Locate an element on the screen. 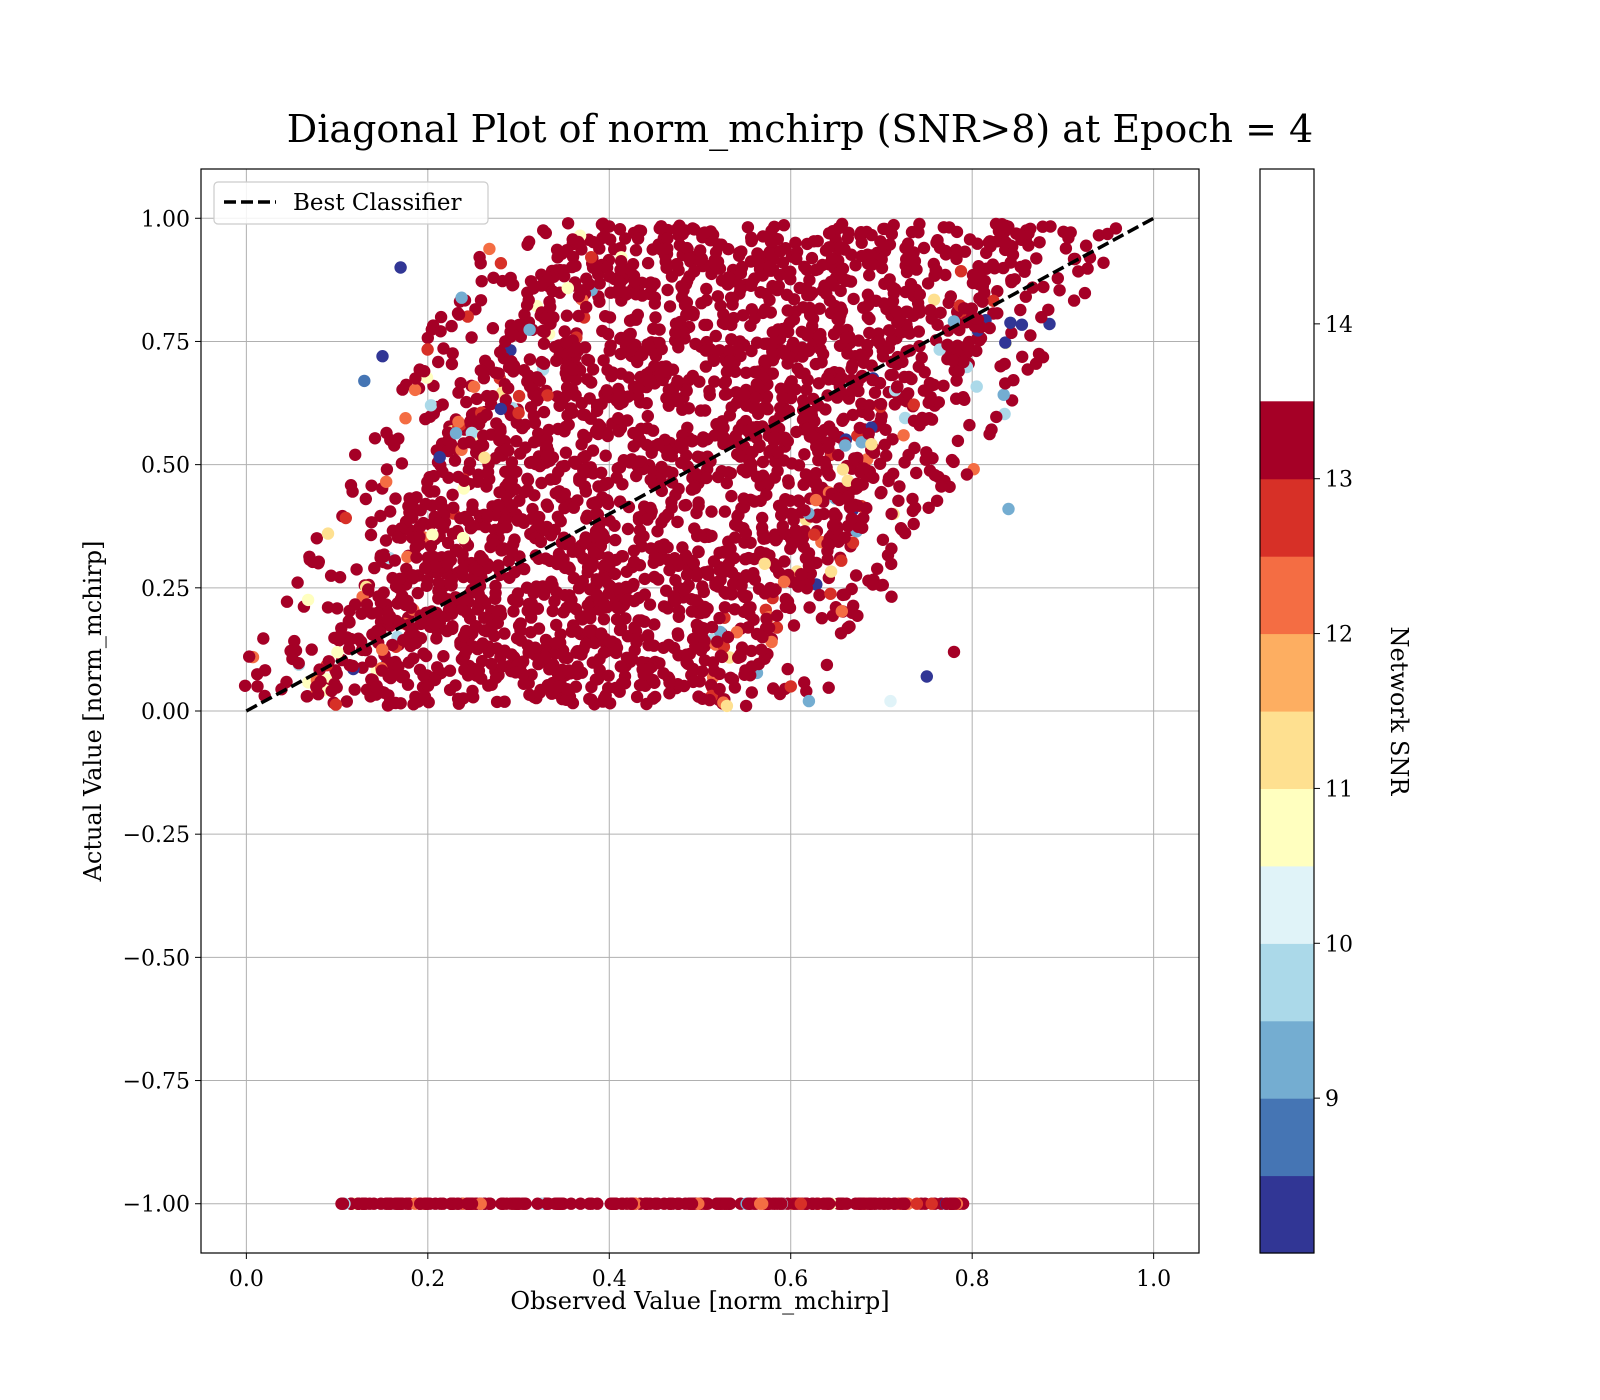 Image resolution: width=1600 pixels, height=1400 pixels. colorbar-segment is located at coordinates (1287, 1059).